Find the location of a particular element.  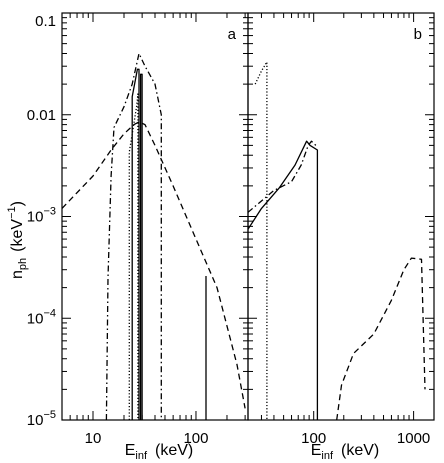

y-axis-label-sub: ph is located at coordinates (23, 264).